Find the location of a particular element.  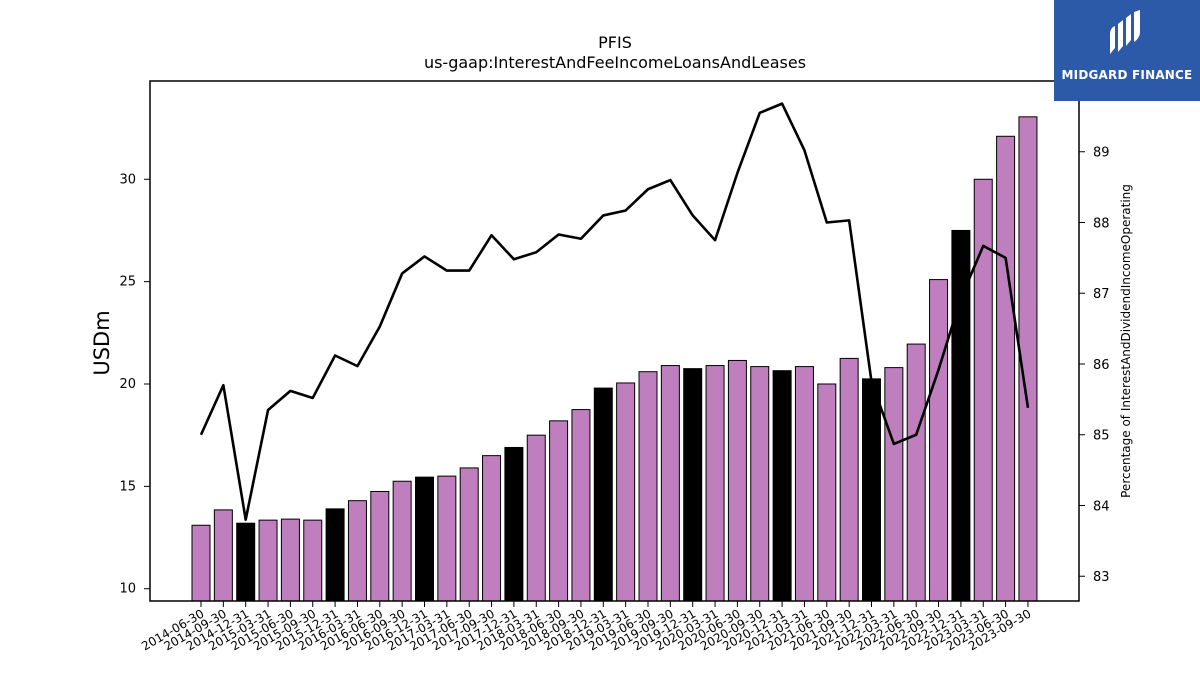

y-axis-right: 83 84 85 86 87 88 89 is located at coordinates (1094, 365).